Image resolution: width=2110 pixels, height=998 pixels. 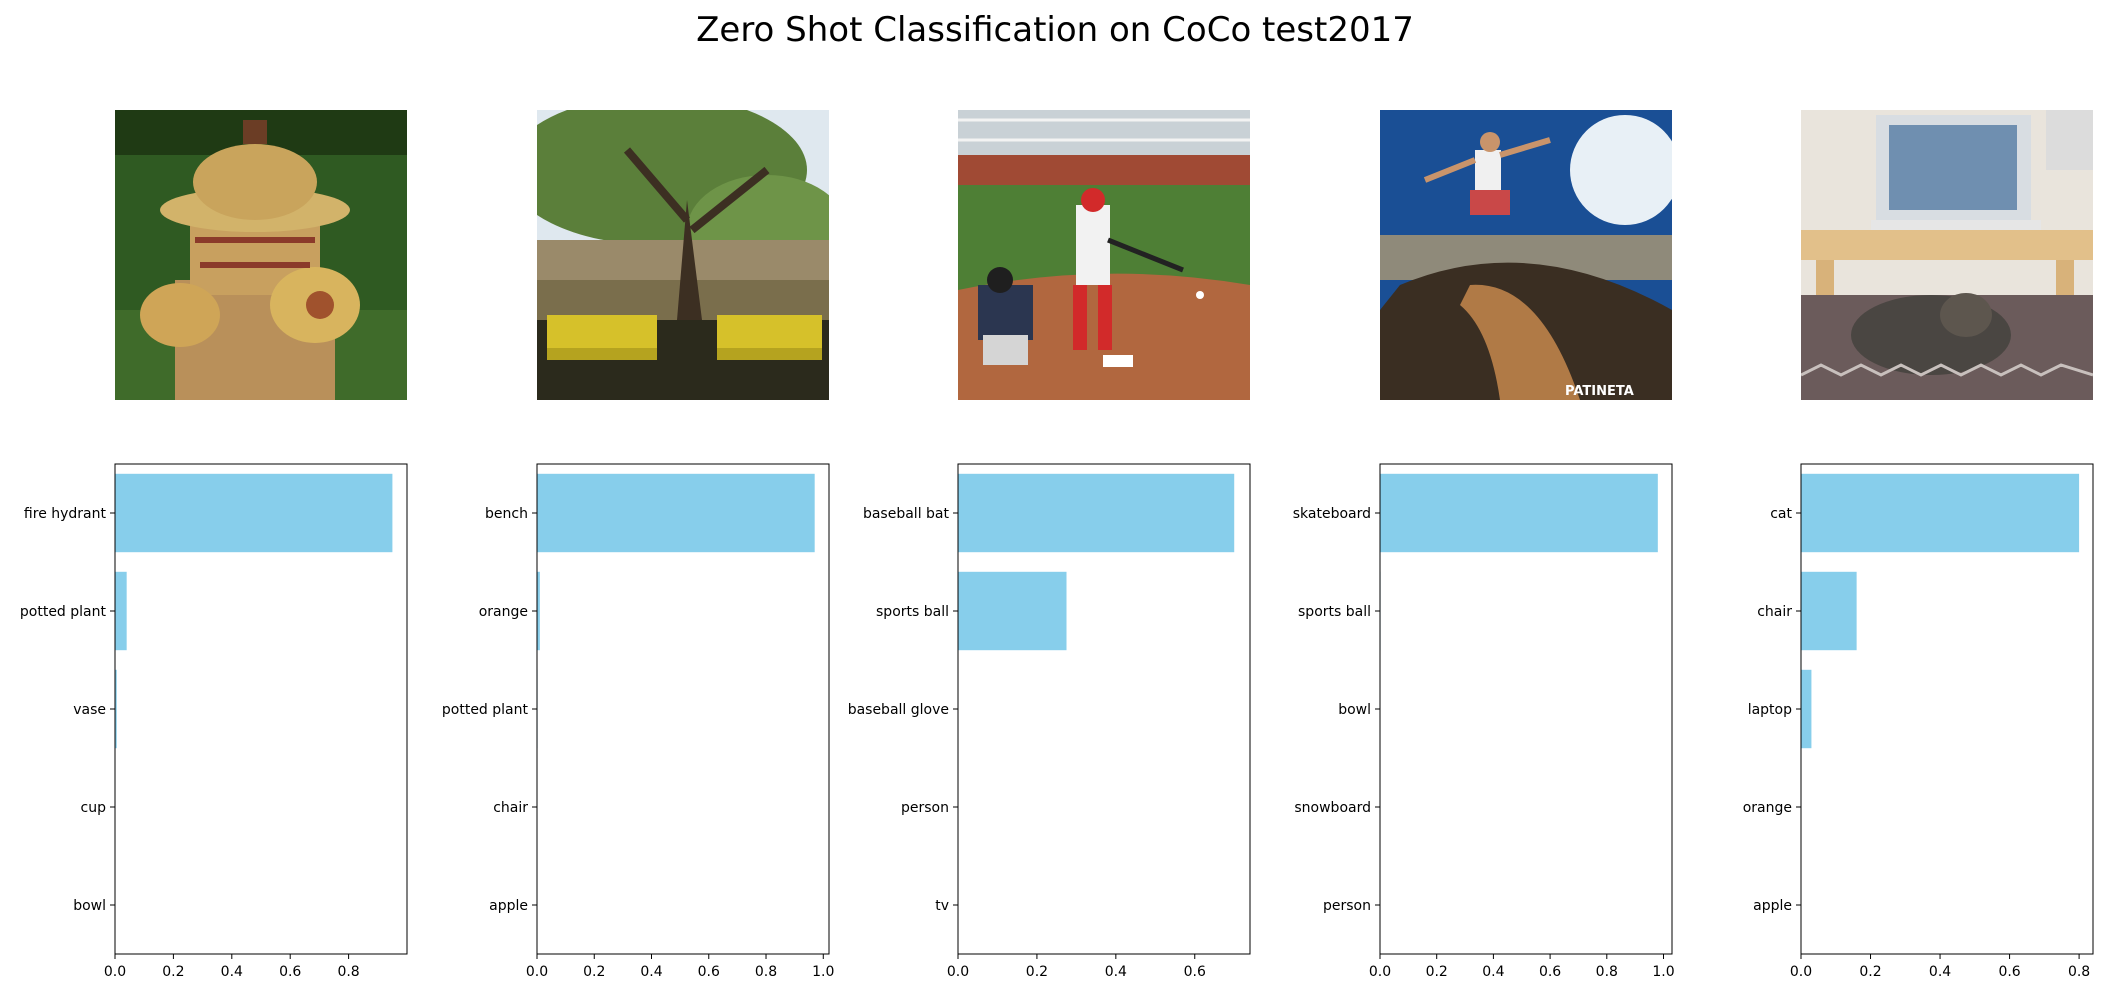 What do you see at coordinates (1829, 611) in the screenshot?
I see `bar-chair` at bounding box center [1829, 611].